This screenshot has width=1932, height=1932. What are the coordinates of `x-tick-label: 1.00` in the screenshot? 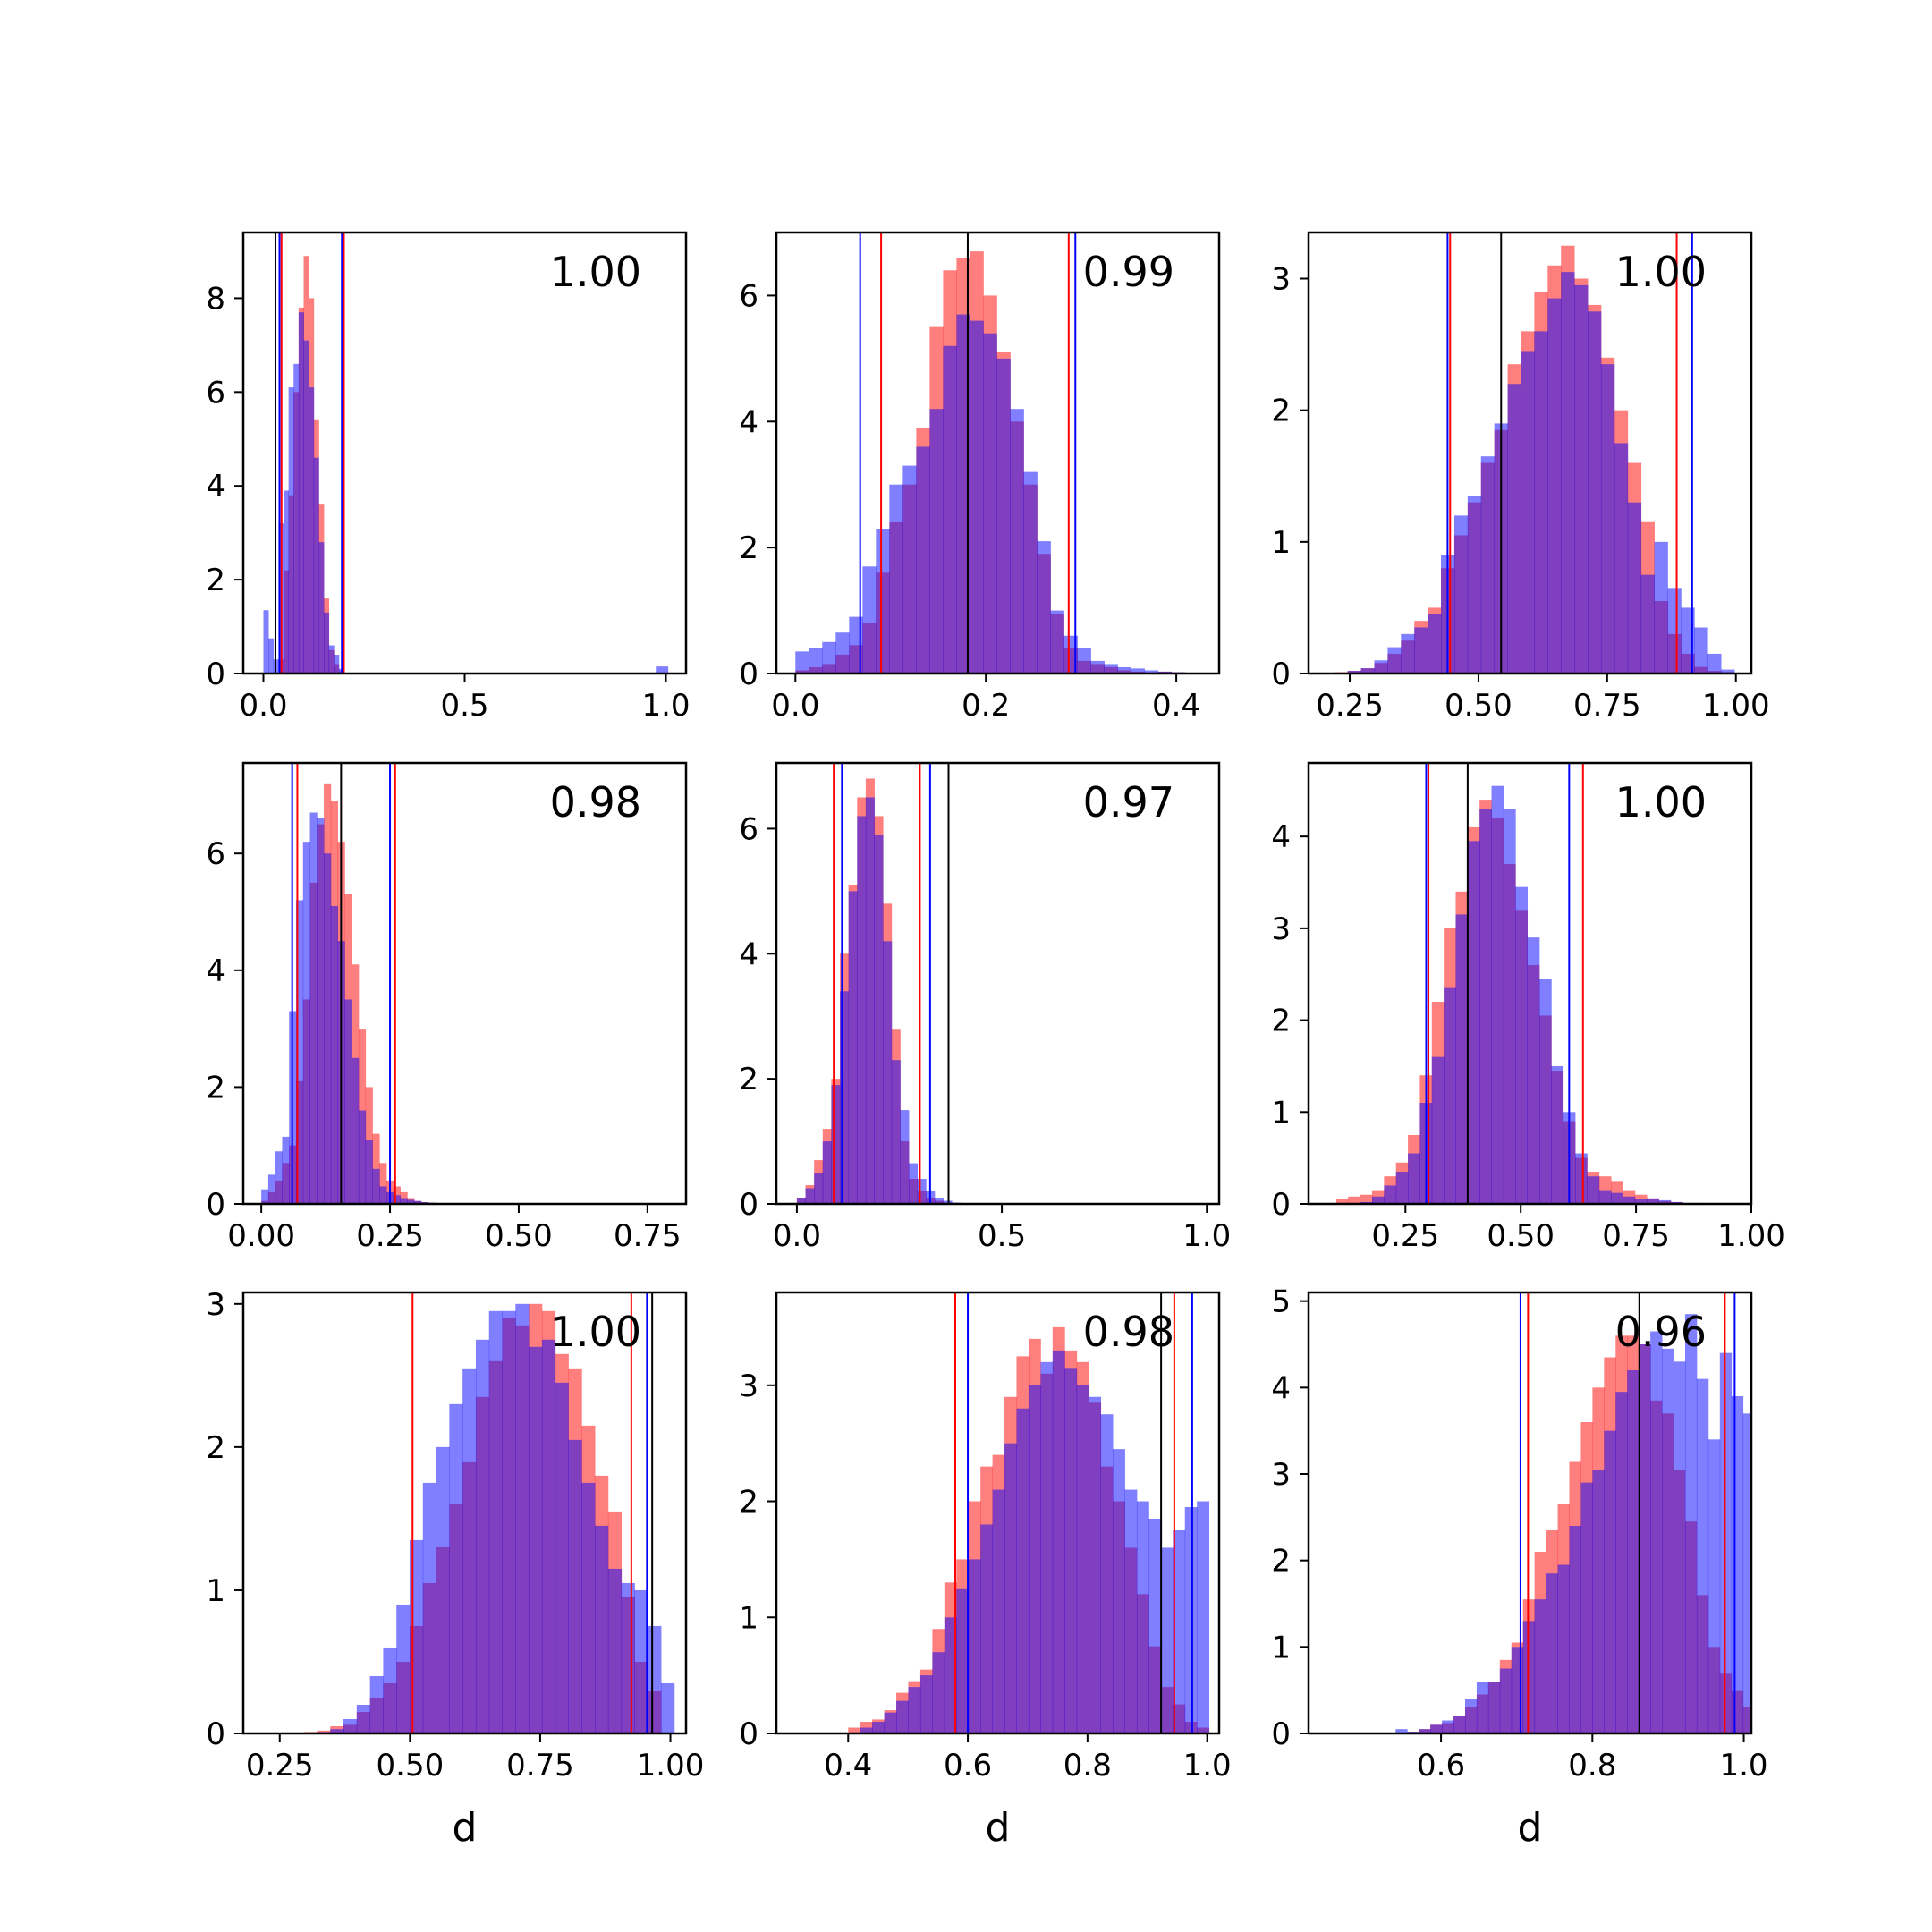 It's located at (1736, 706).